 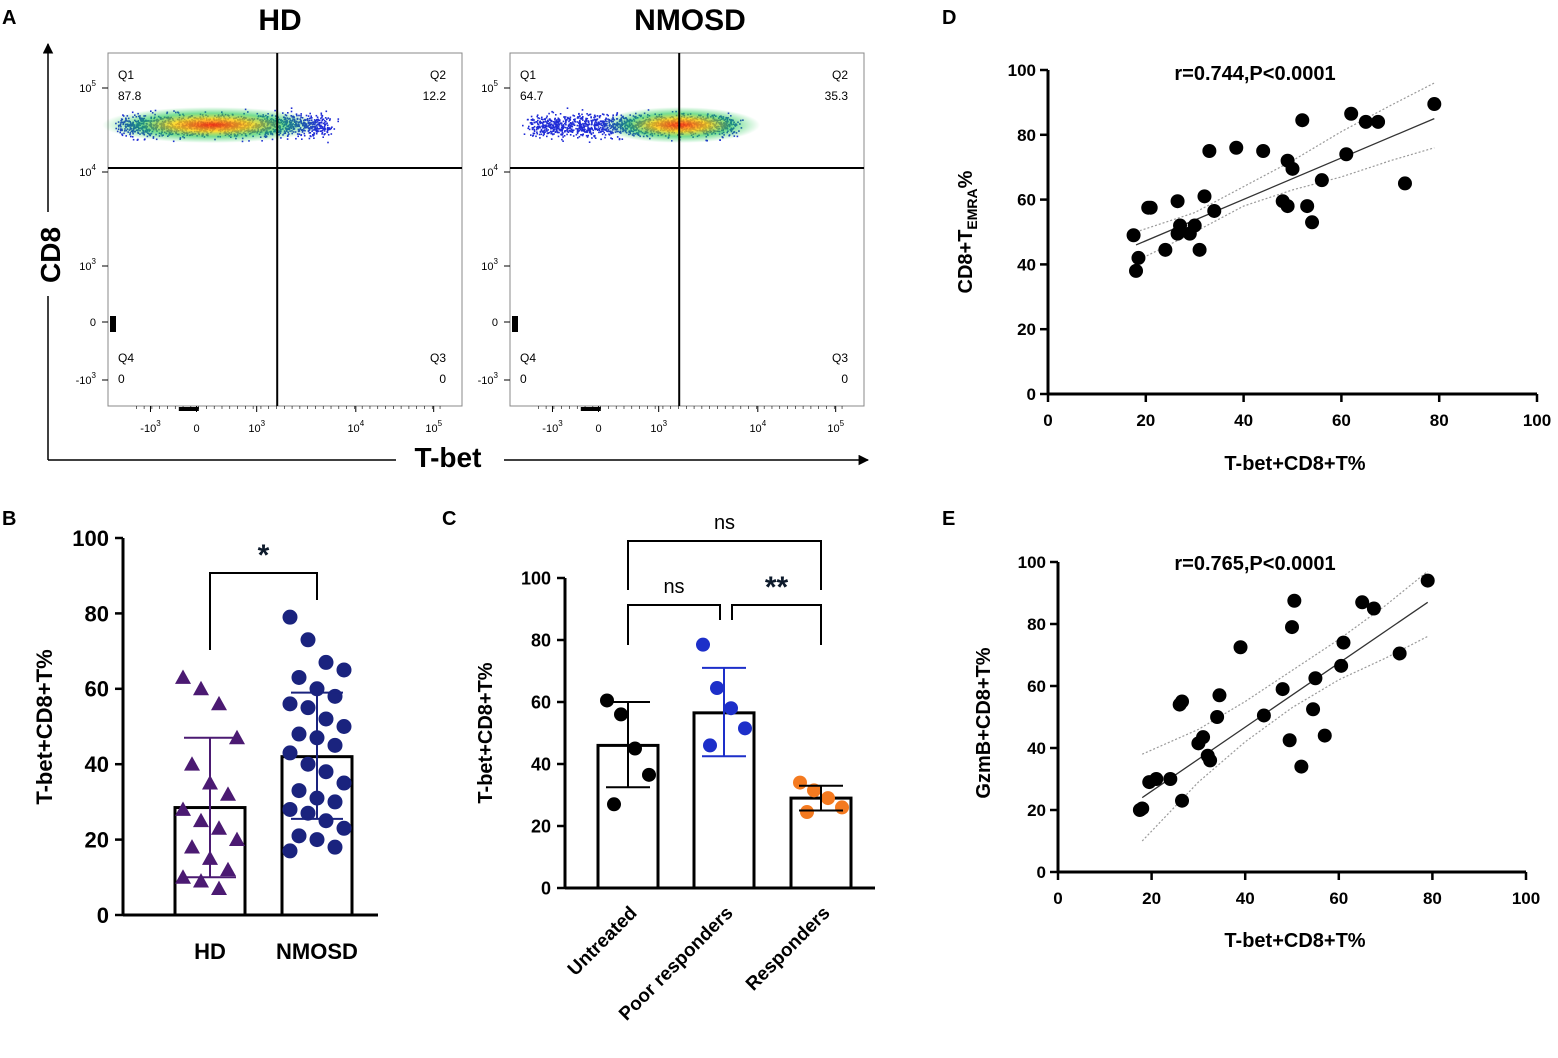 What do you see at coordinates (788, 949) in the screenshot?
I see `category-label: Responders` at bounding box center [788, 949].